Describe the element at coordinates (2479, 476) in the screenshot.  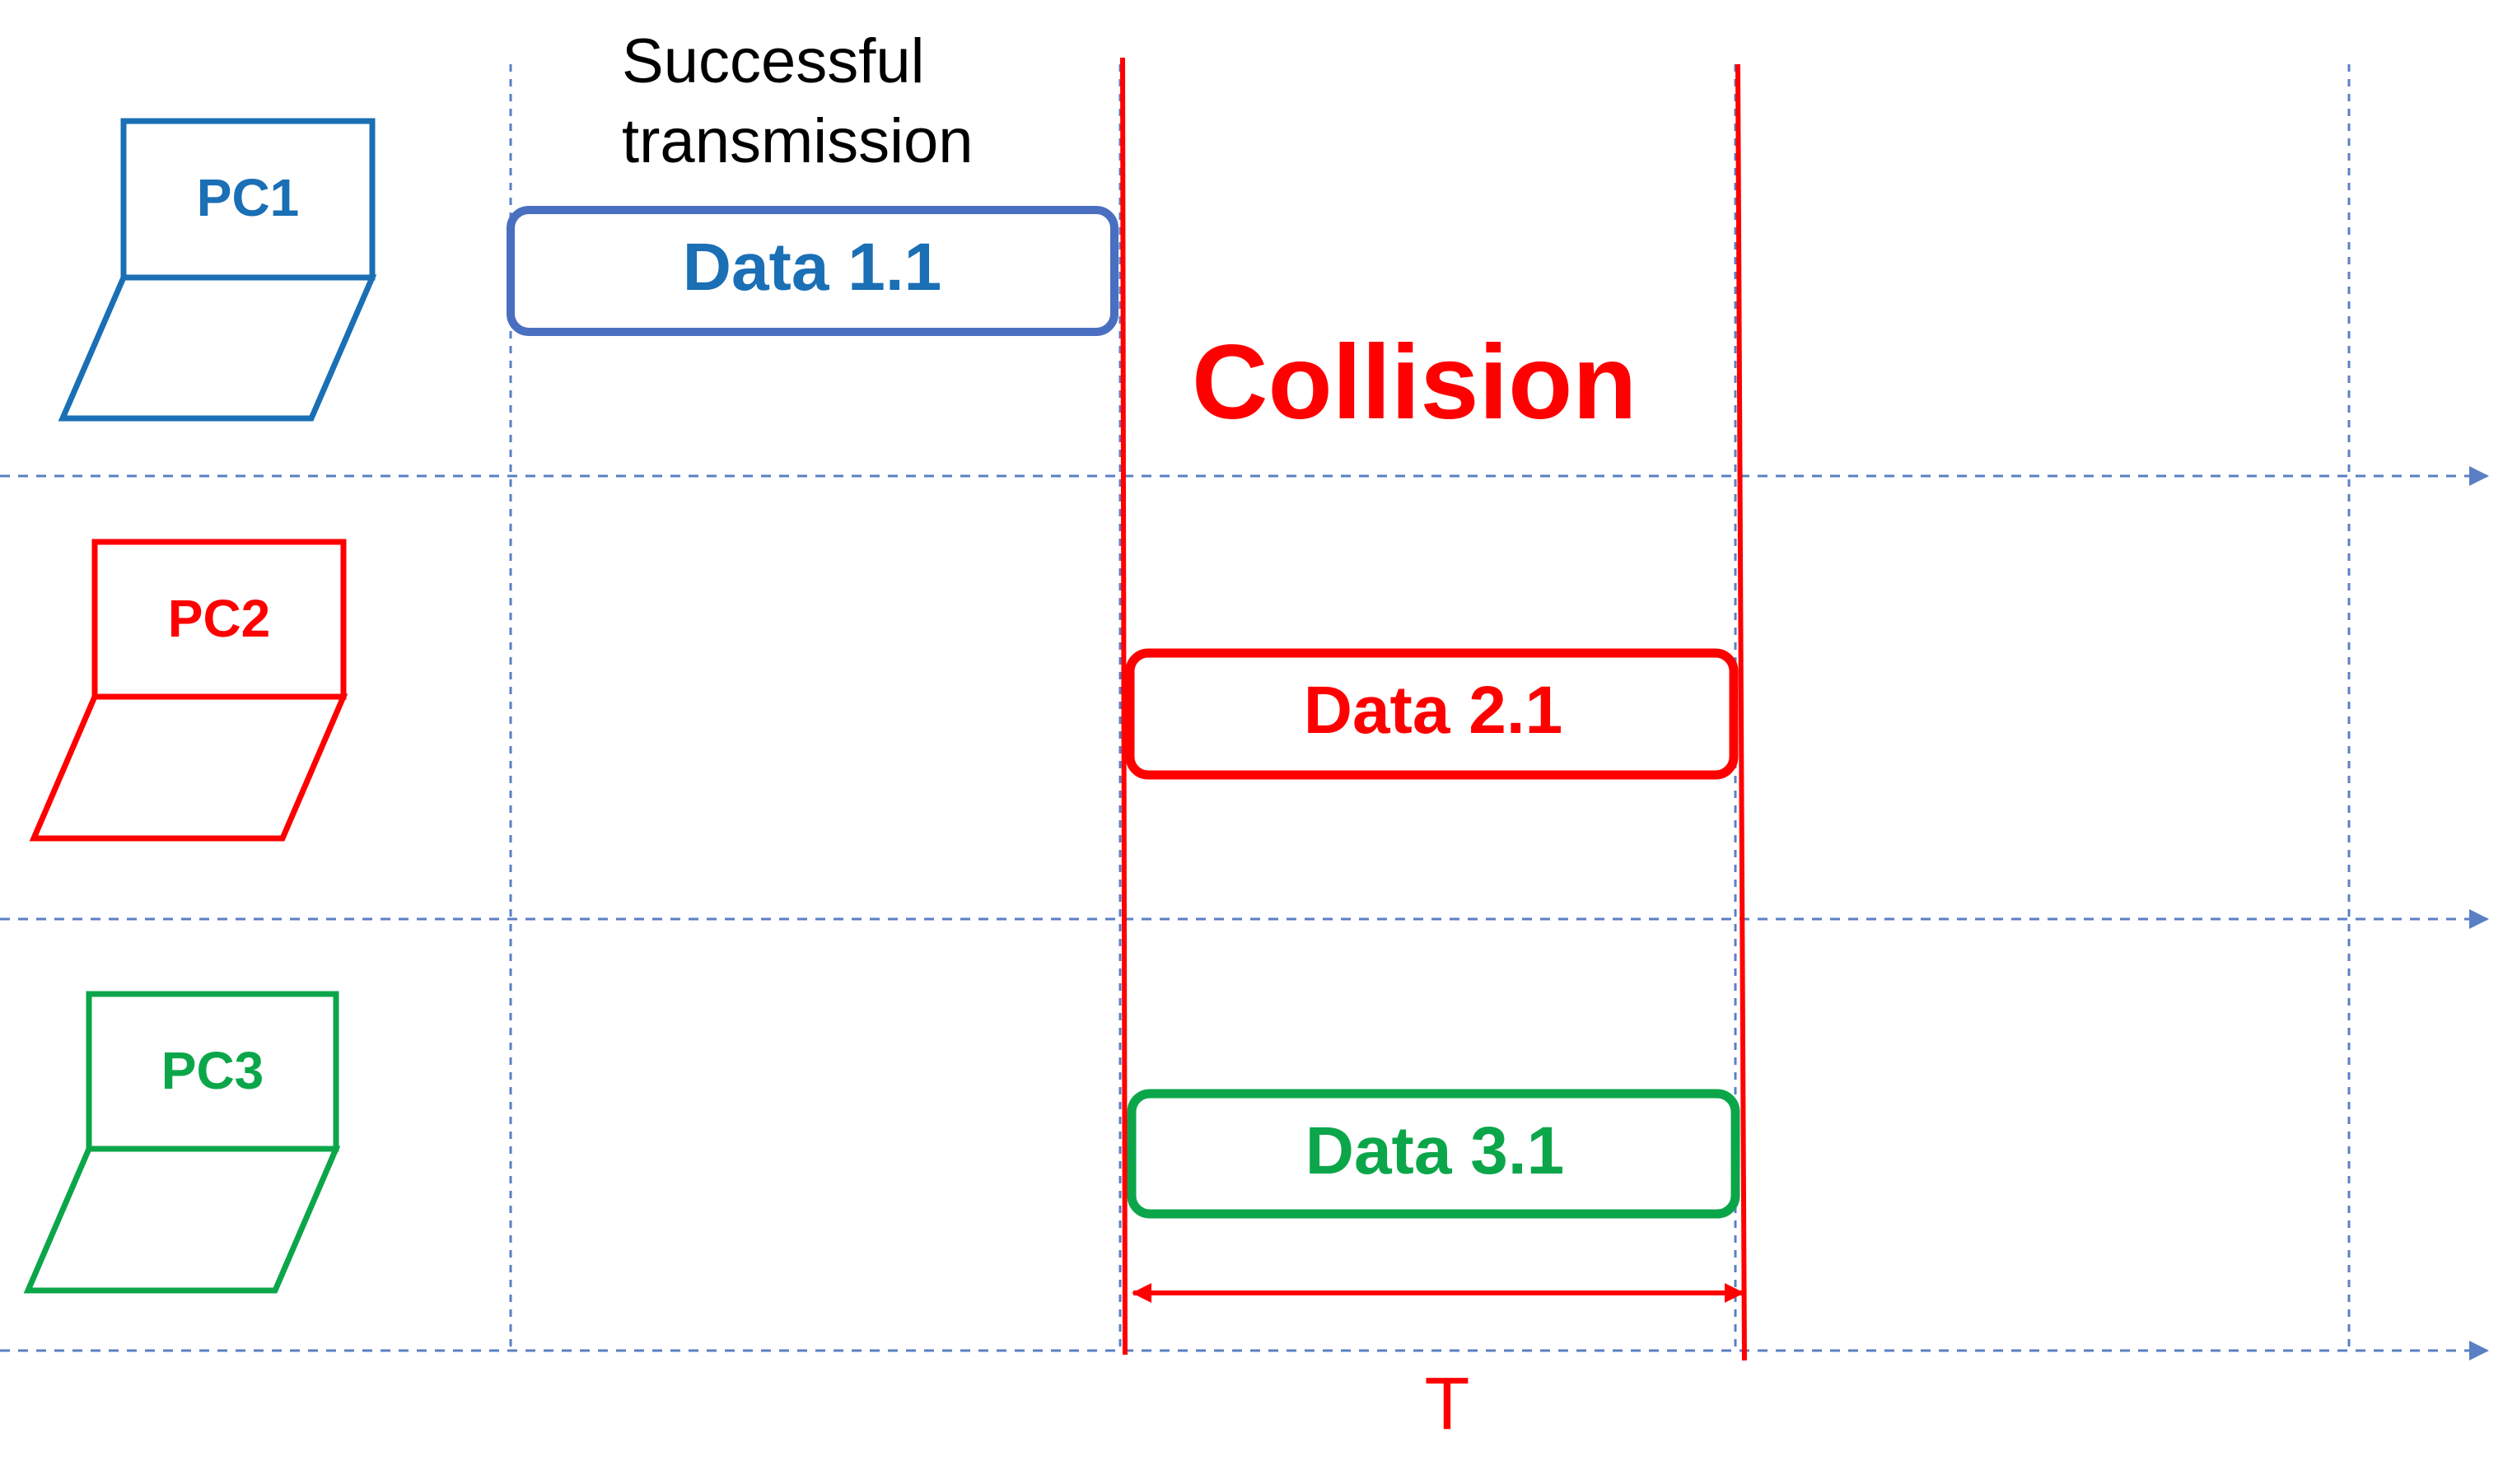
I see `axis-arrowhead-pc1` at that location.